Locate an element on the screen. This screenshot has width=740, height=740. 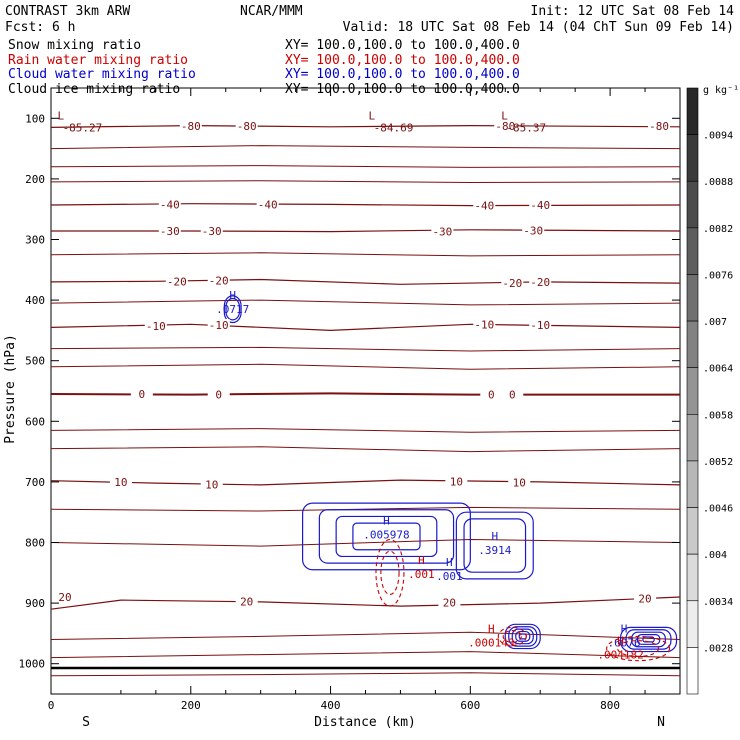
y-tick-label: 600 is located at coordinates (35, 421).